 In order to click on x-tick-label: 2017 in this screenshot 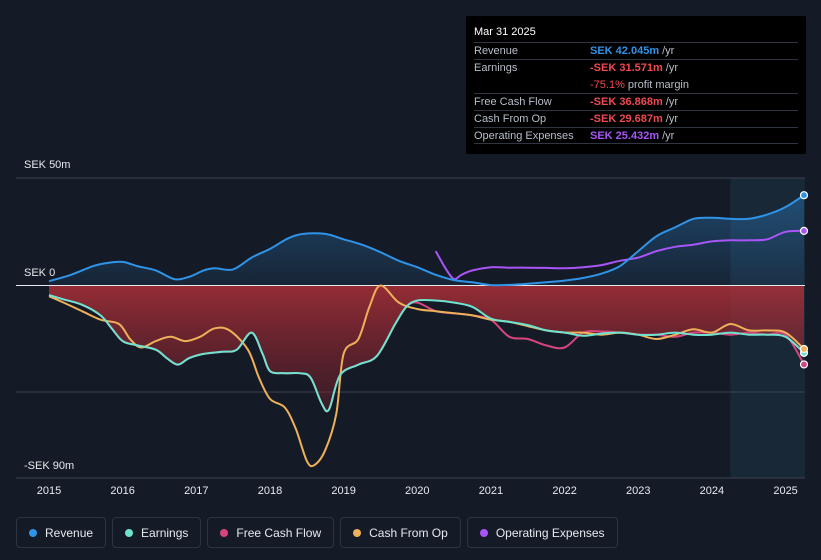, I will do `click(196, 491)`.